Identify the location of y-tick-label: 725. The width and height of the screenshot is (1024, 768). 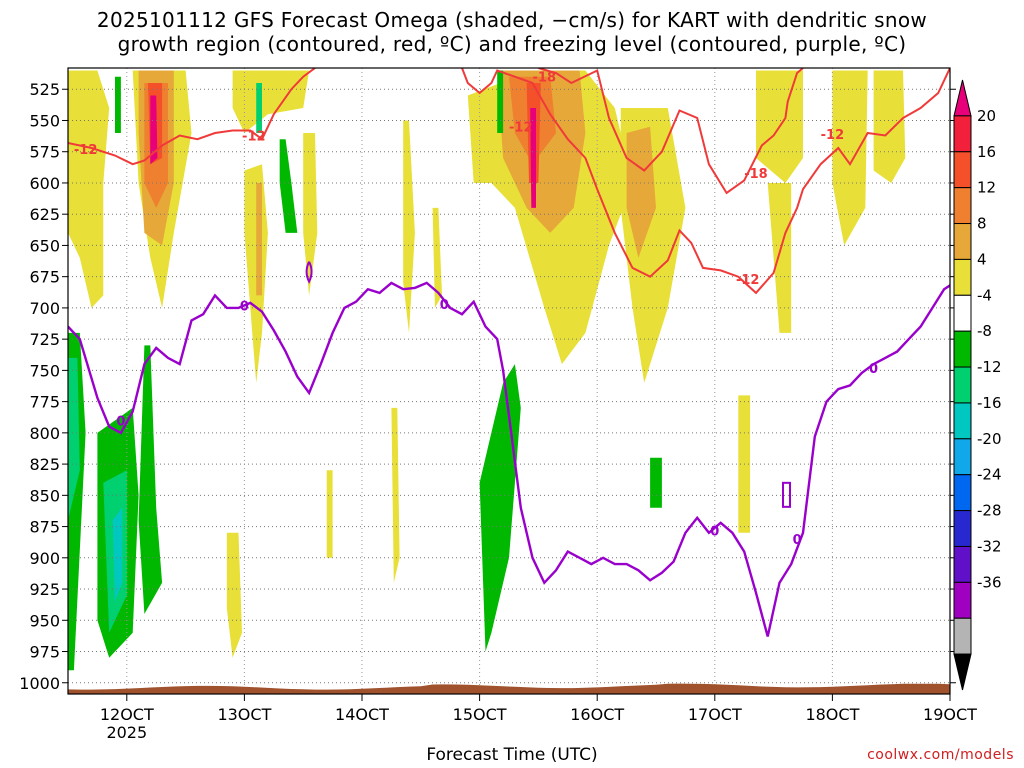
(44, 339).